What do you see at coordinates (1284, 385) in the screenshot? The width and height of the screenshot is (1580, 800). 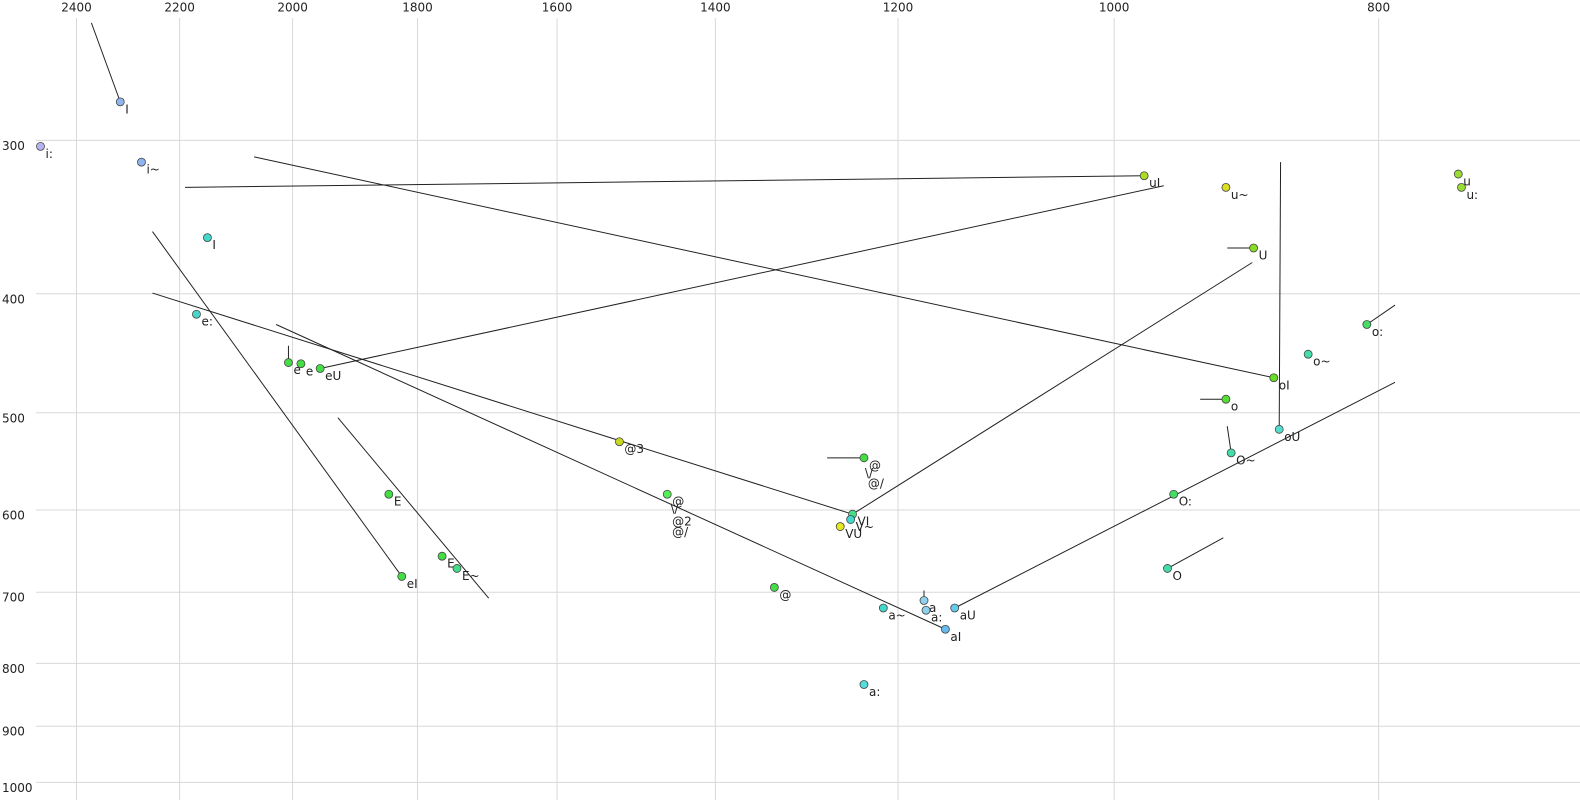 I see `vowel-label: oI` at bounding box center [1284, 385].